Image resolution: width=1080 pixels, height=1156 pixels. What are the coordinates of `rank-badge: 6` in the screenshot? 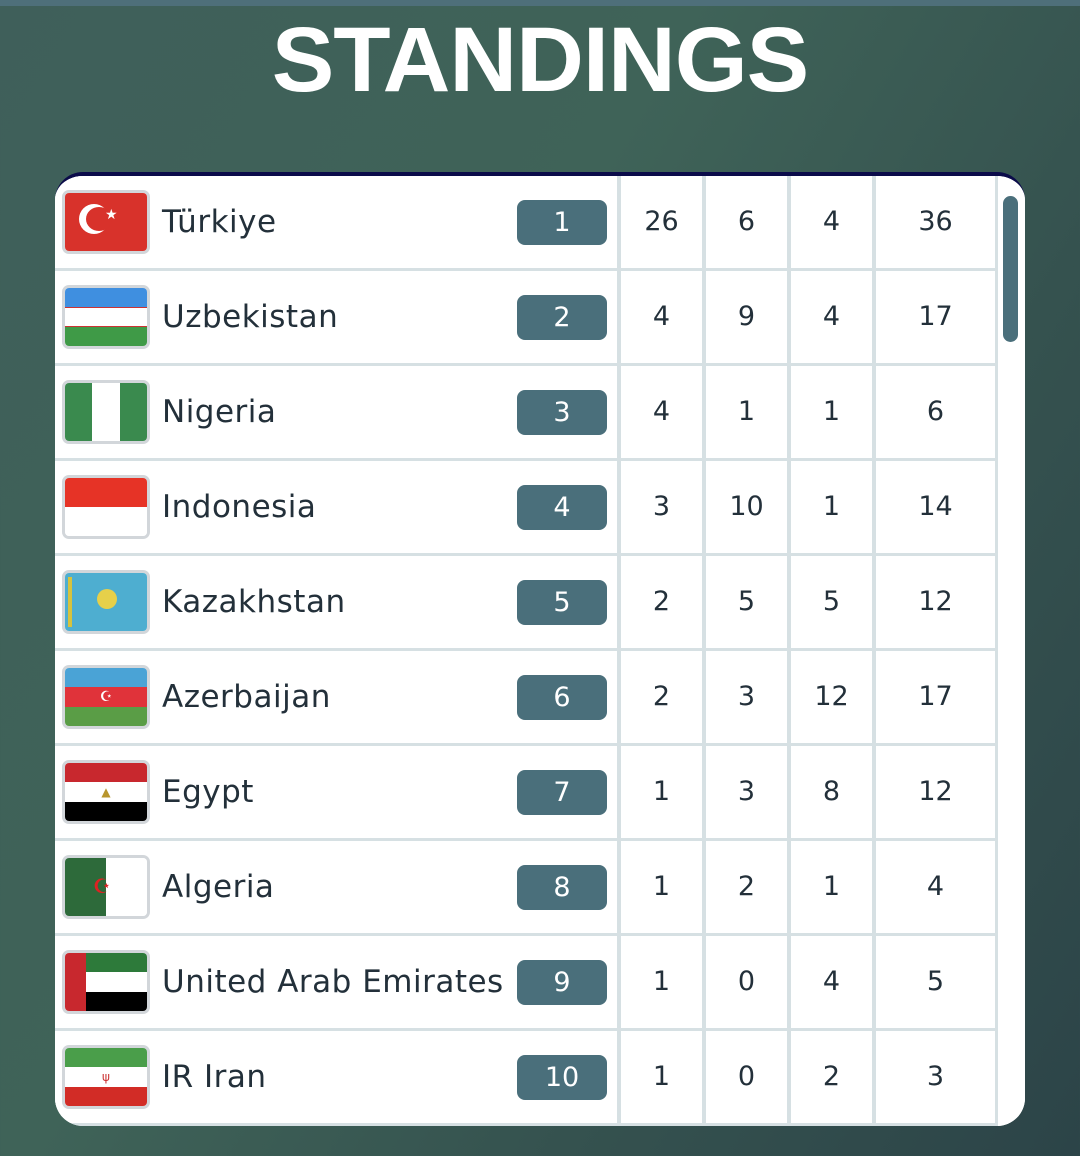 It's located at (562, 697).